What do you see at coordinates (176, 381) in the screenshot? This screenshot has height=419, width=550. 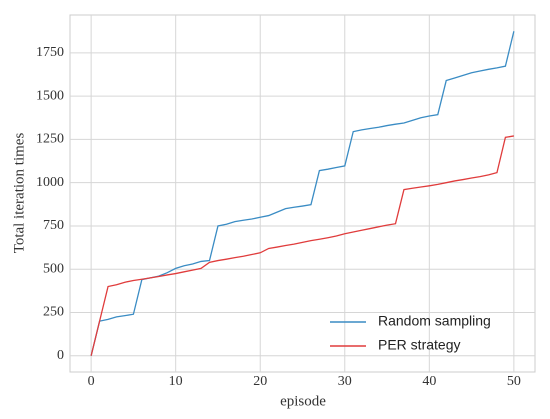 I see `x-tick-label: 10` at bounding box center [176, 381].